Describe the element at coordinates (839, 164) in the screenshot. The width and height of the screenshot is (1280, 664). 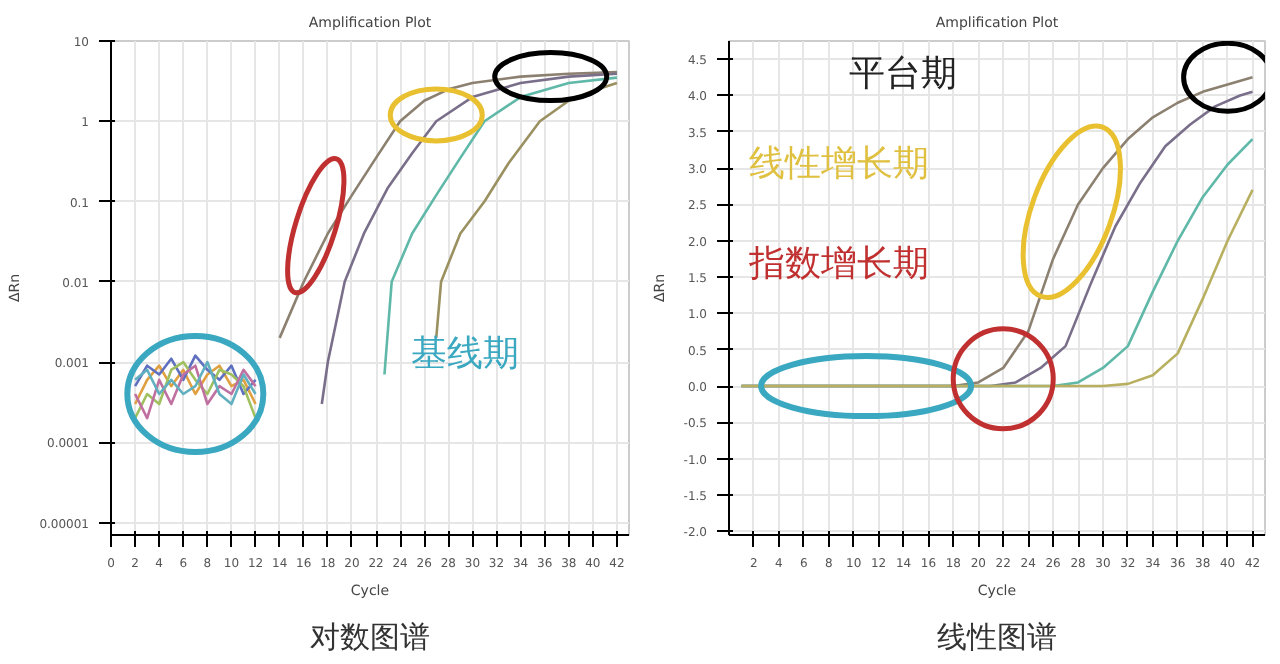
I see `annotation: 线性增长期` at that location.